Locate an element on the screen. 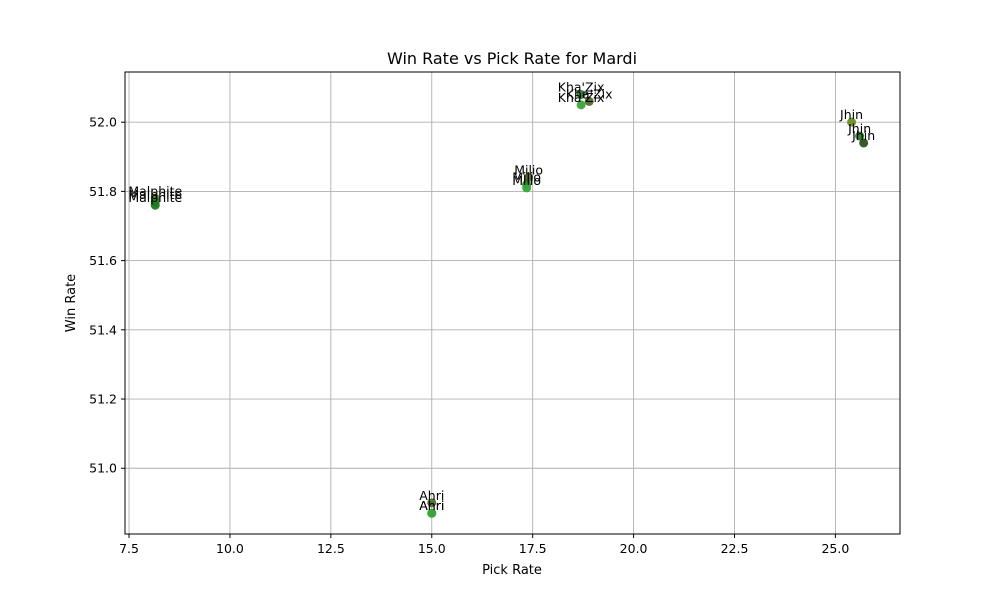  x-tick-label: 12.5 is located at coordinates (331, 548).